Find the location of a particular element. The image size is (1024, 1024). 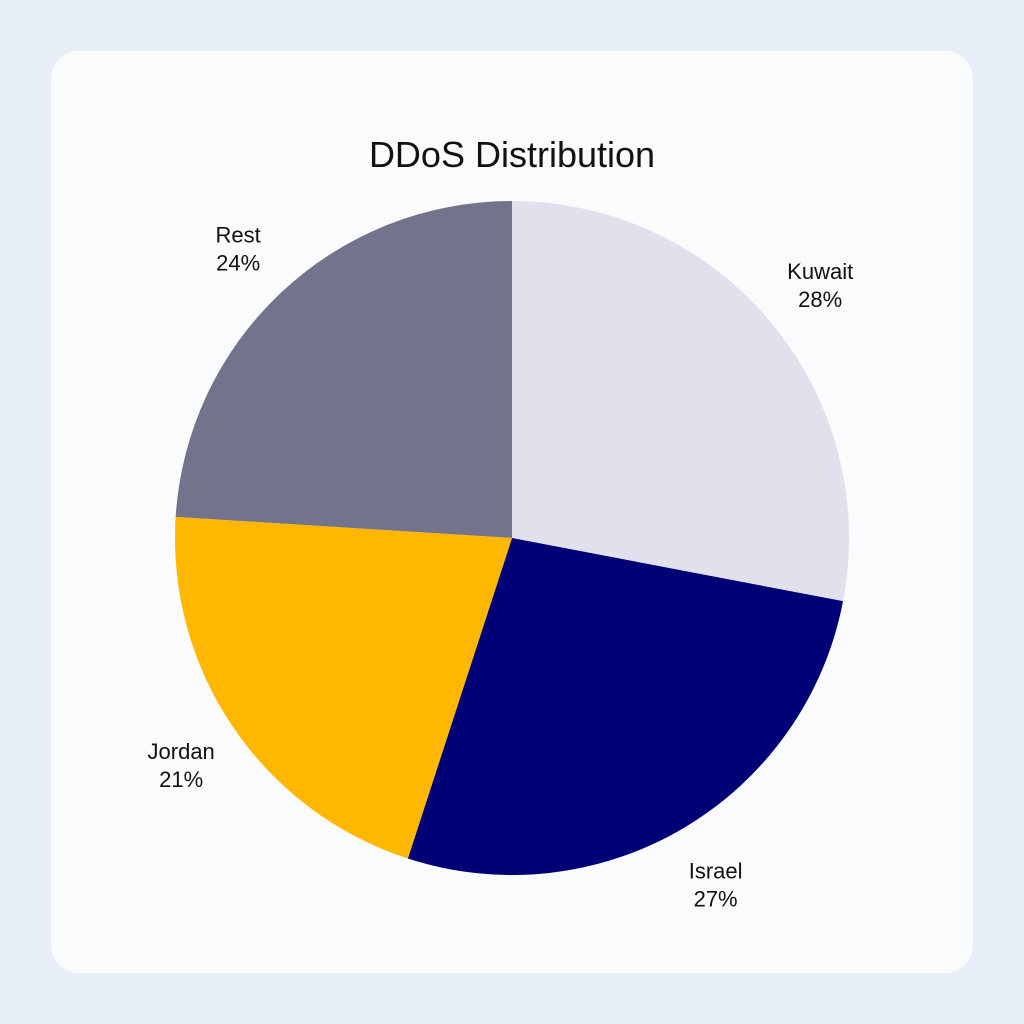

pie-slice-jordan is located at coordinates (343, 687).